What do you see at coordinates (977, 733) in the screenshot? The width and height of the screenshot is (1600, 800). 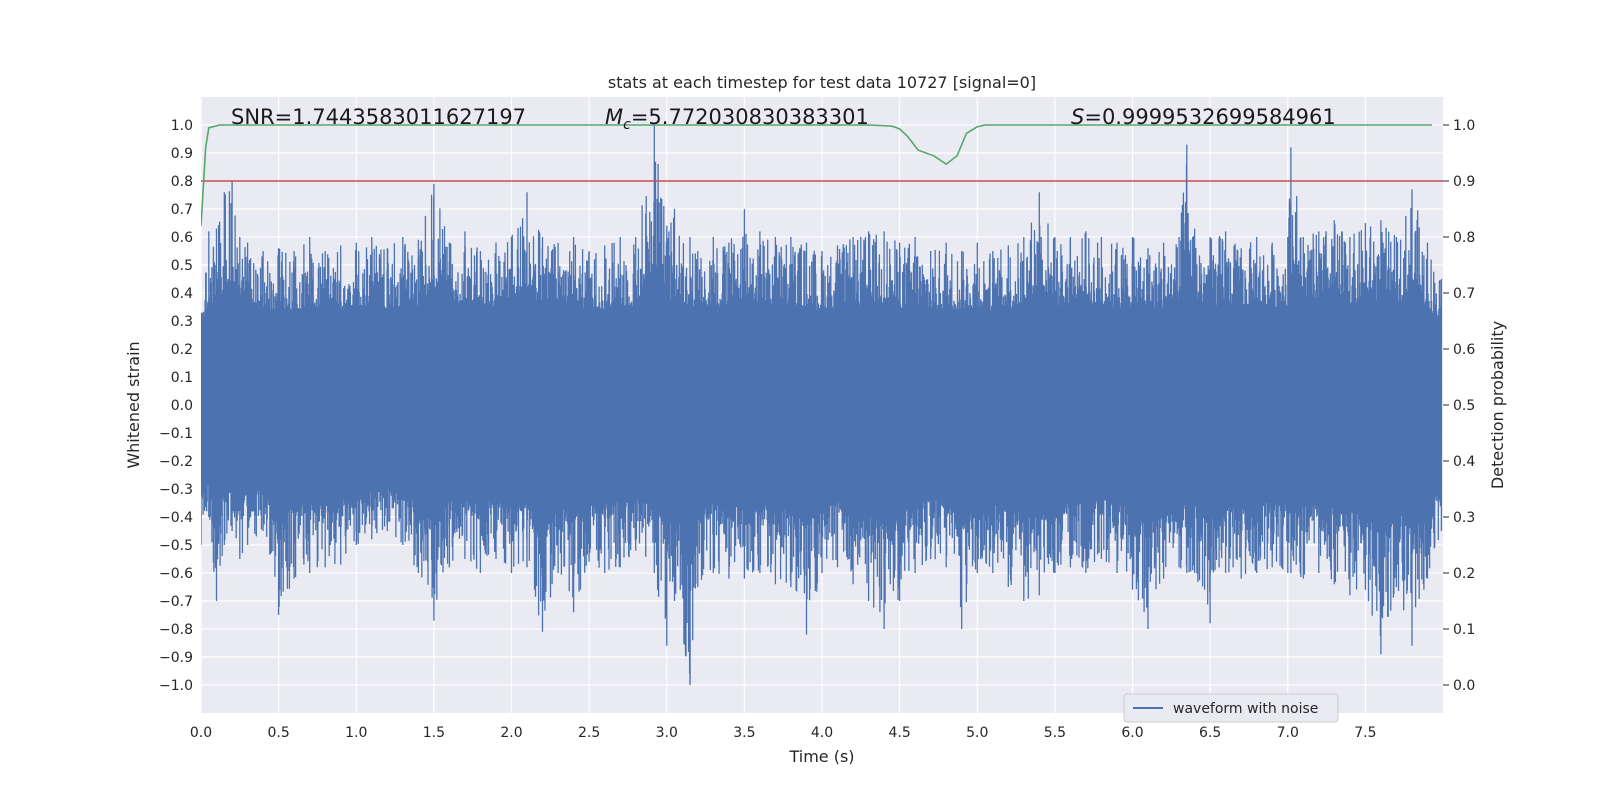 I see `x-tick-label: 5.0` at bounding box center [977, 733].